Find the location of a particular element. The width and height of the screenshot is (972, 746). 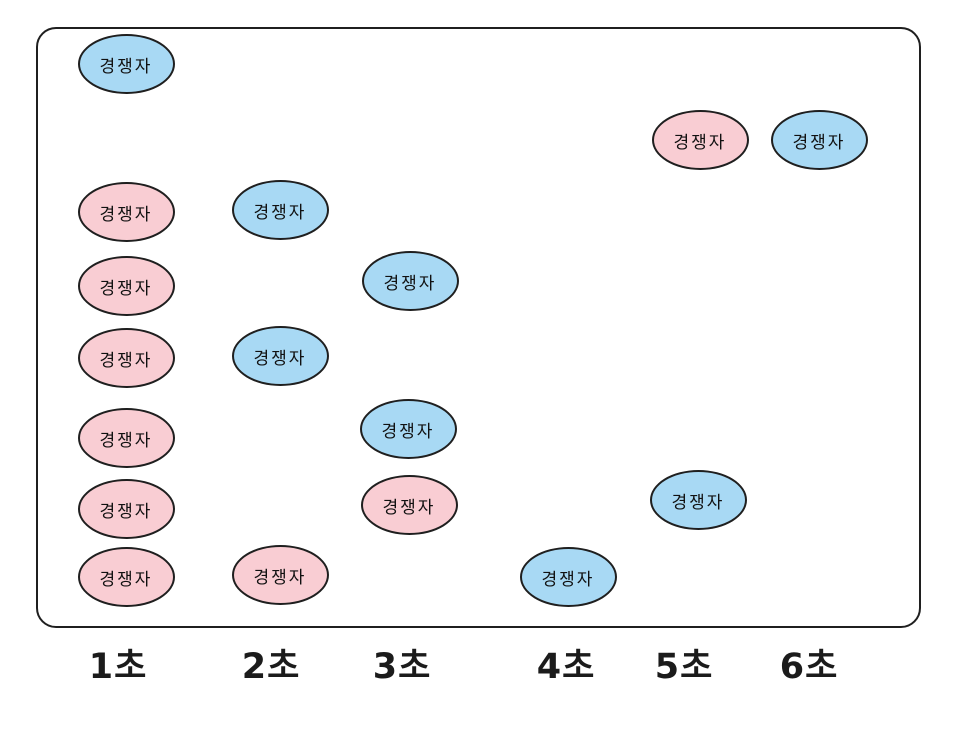

time-axis: 1초 2초 3초 4초 5초 6초 is located at coordinates (486, 666).